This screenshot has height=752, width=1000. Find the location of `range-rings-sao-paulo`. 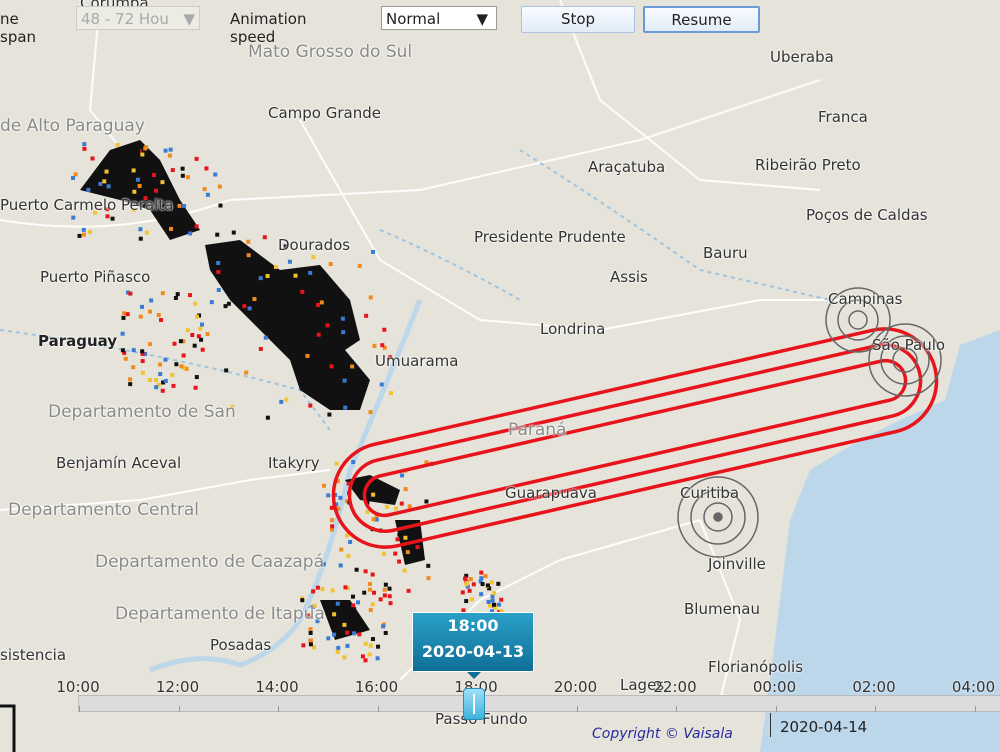

range-rings-sao-paulo is located at coordinates (905, 360).